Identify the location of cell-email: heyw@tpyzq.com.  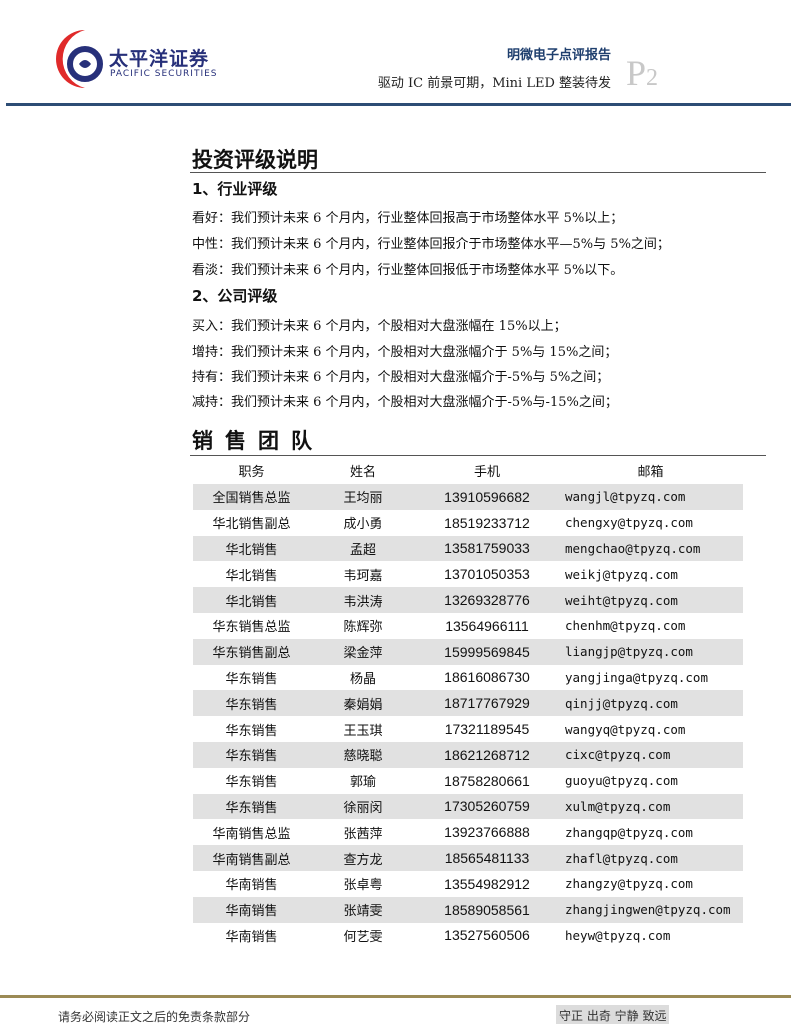
(618, 935).